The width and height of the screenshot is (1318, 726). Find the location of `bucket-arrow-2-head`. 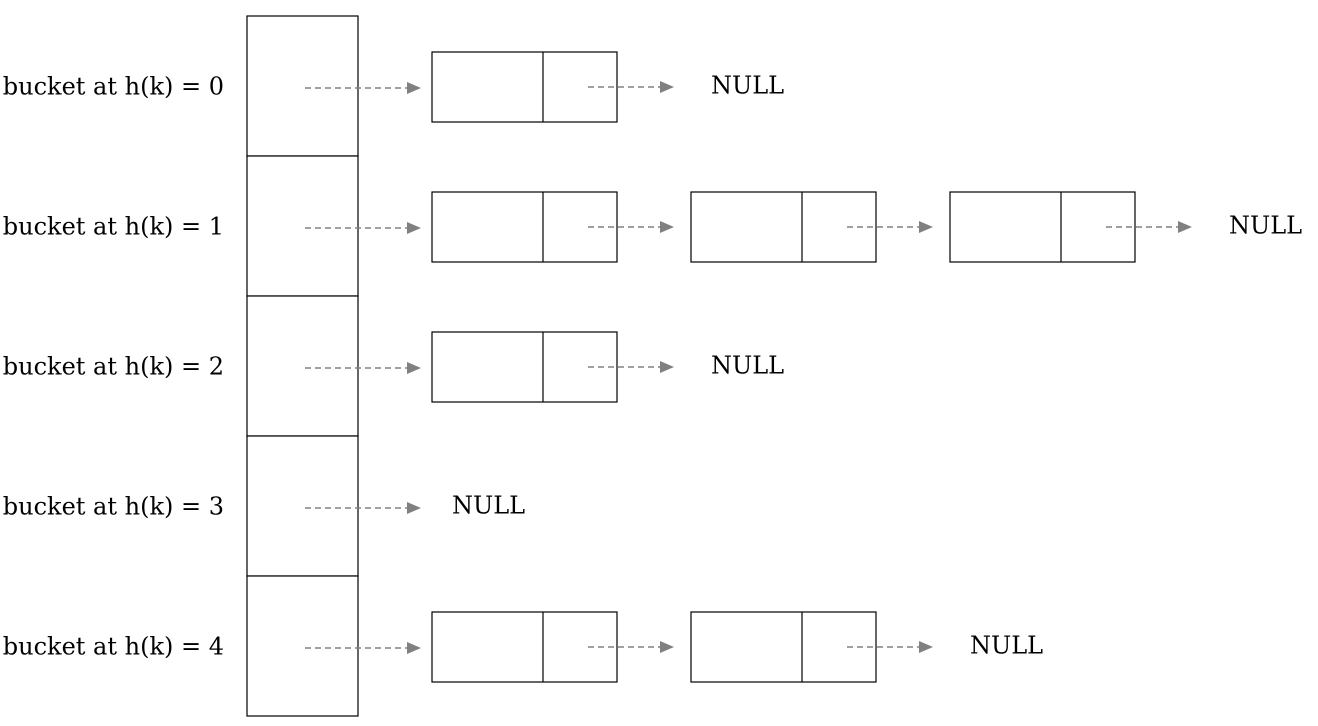

bucket-arrow-2-head is located at coordinates (414, 368).